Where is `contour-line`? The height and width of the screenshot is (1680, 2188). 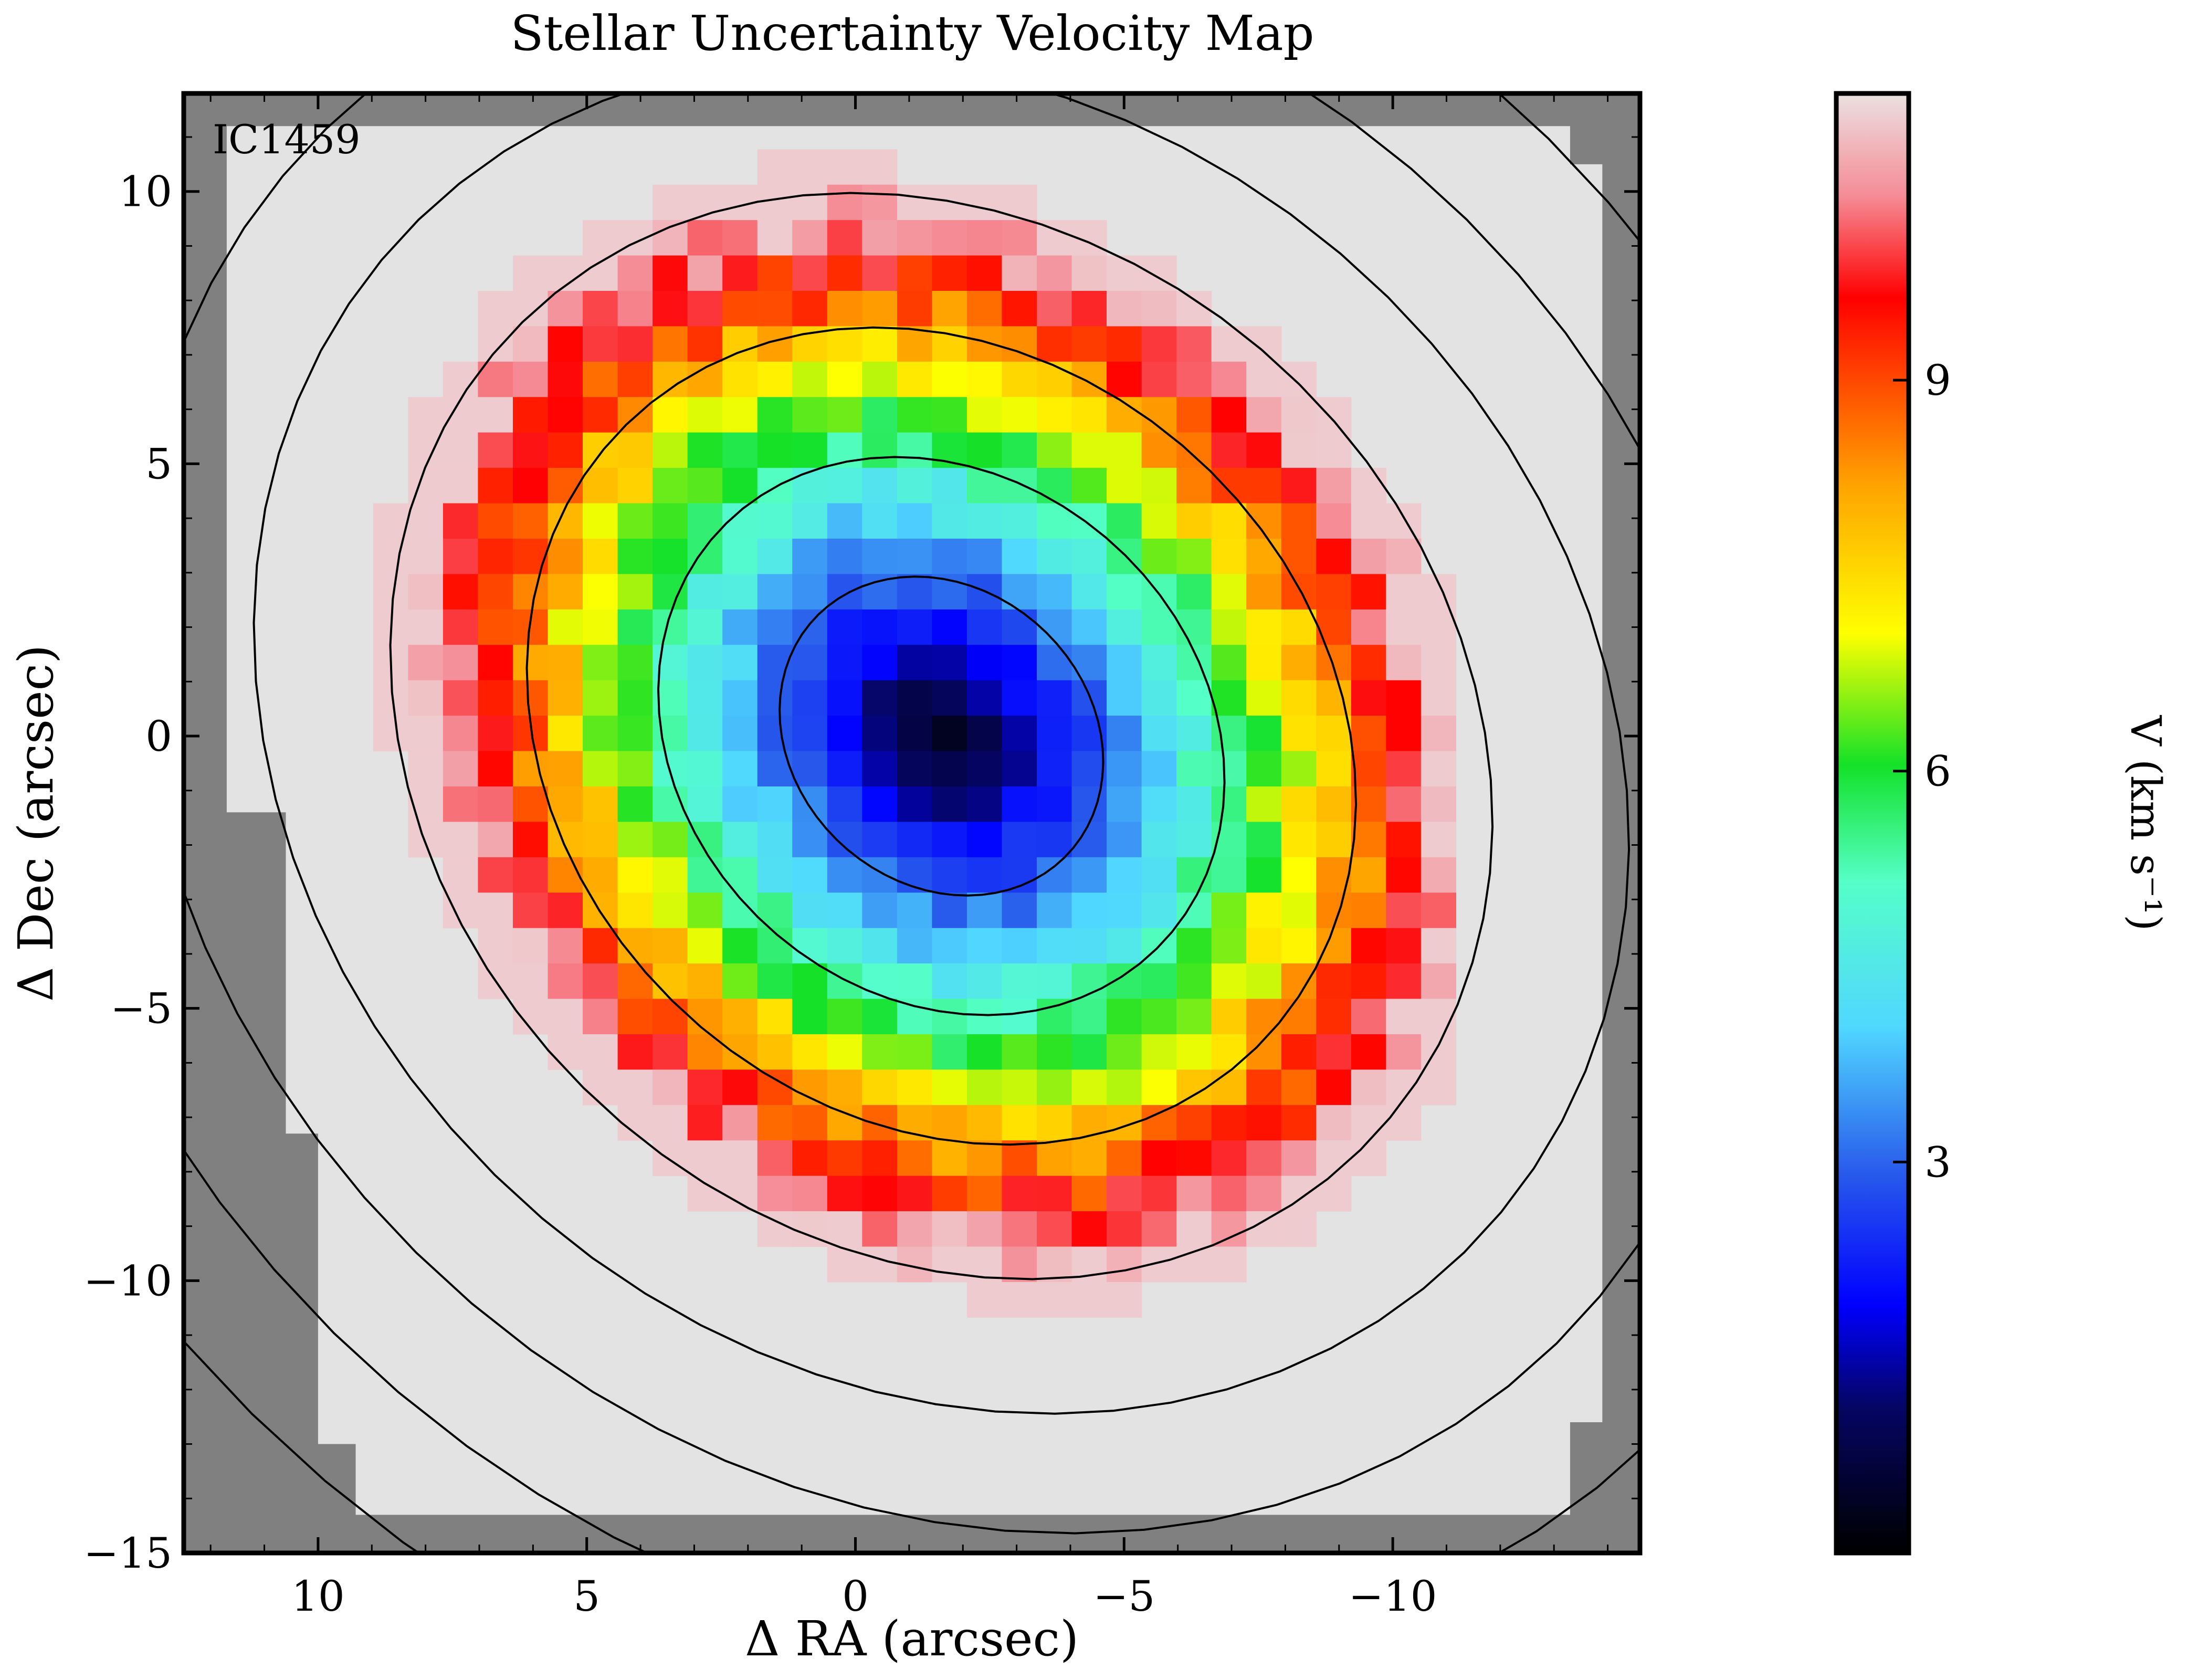 contour-line is located at coordinates (941, 736).